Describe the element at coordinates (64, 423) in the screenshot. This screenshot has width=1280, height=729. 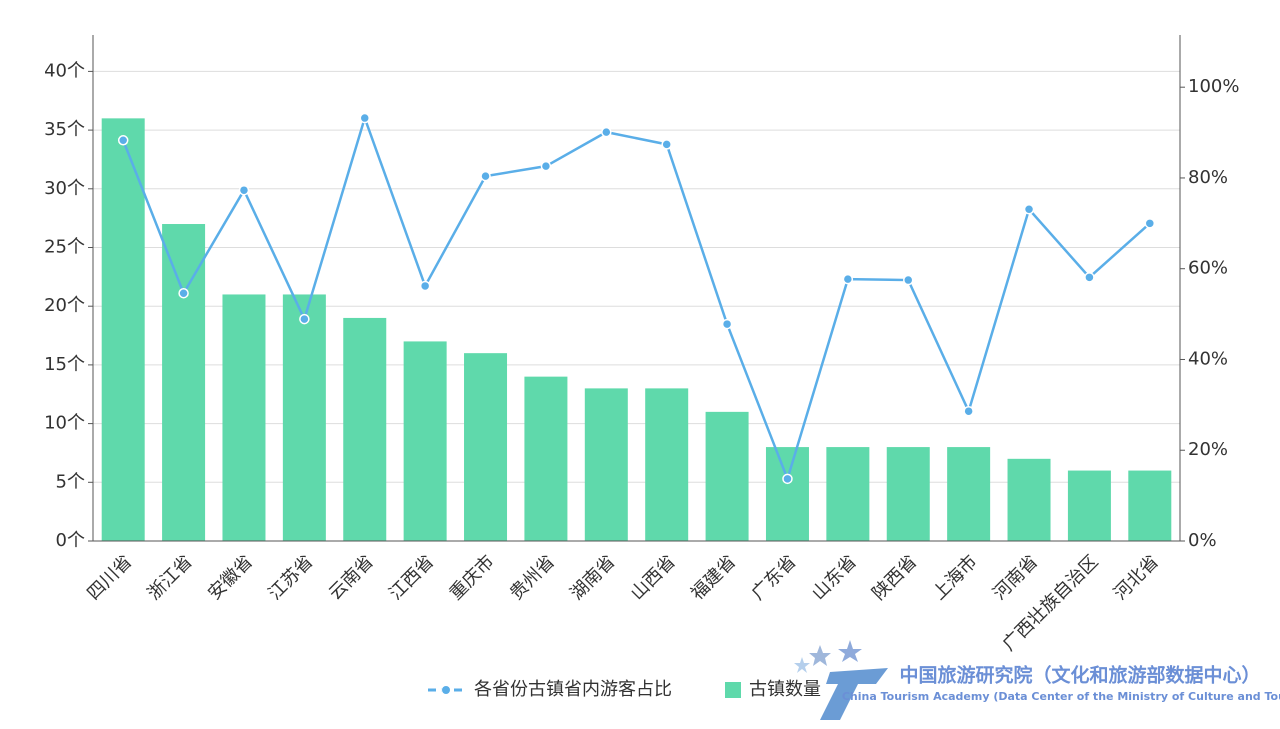
I see `y-tick-label: 10个` at that location.